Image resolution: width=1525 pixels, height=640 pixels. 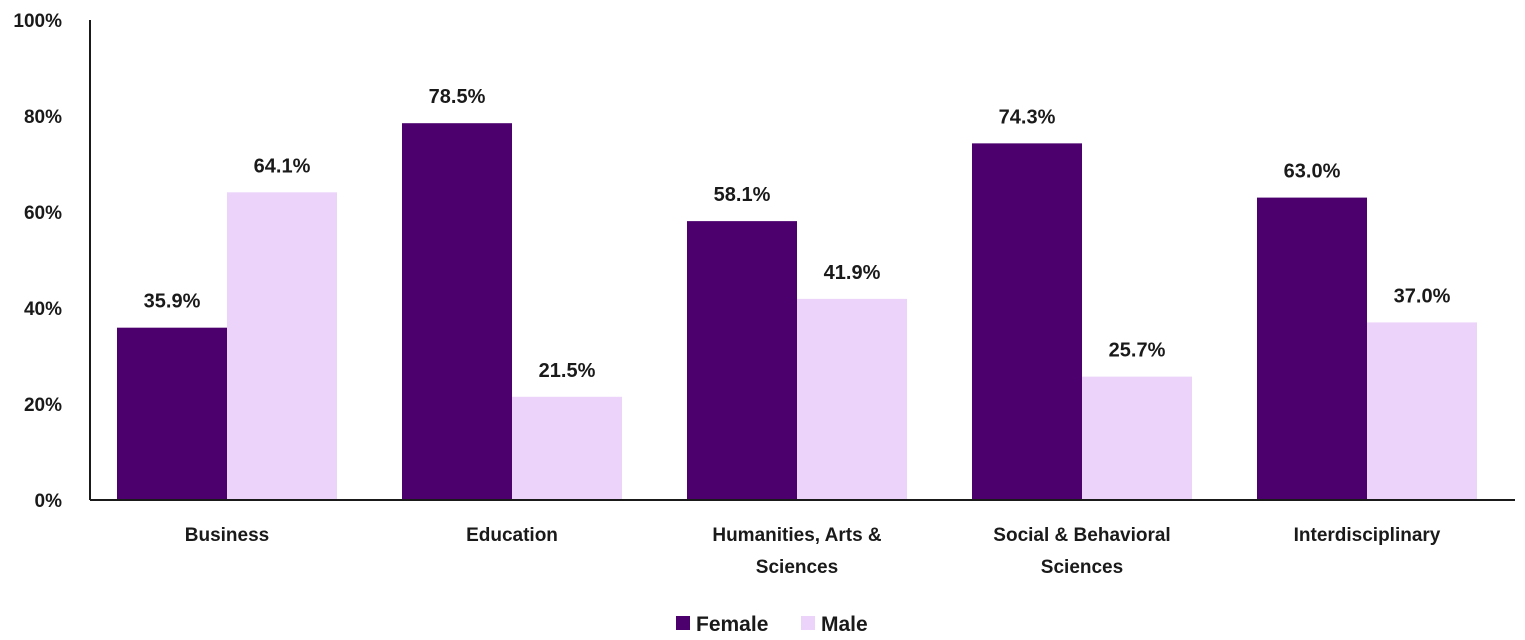 I want to click on category-label: Education, so click(x=512, y=535).